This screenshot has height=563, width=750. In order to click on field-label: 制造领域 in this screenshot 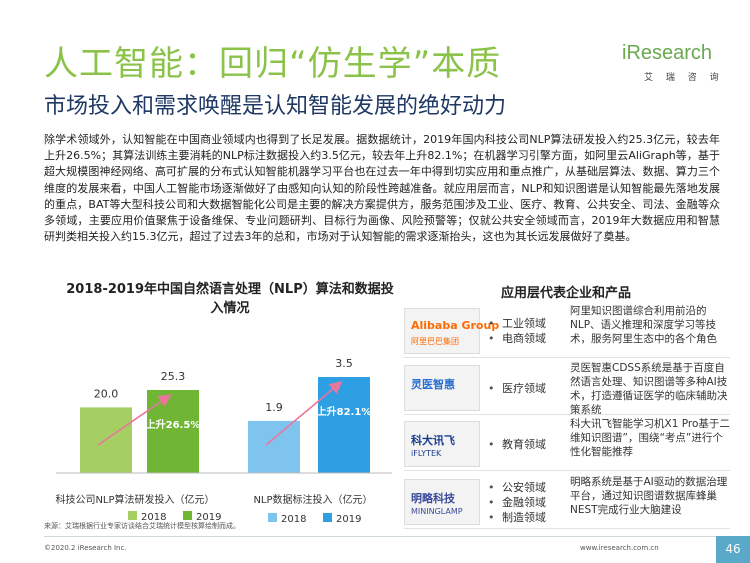, I will do `click(524, 517)`.